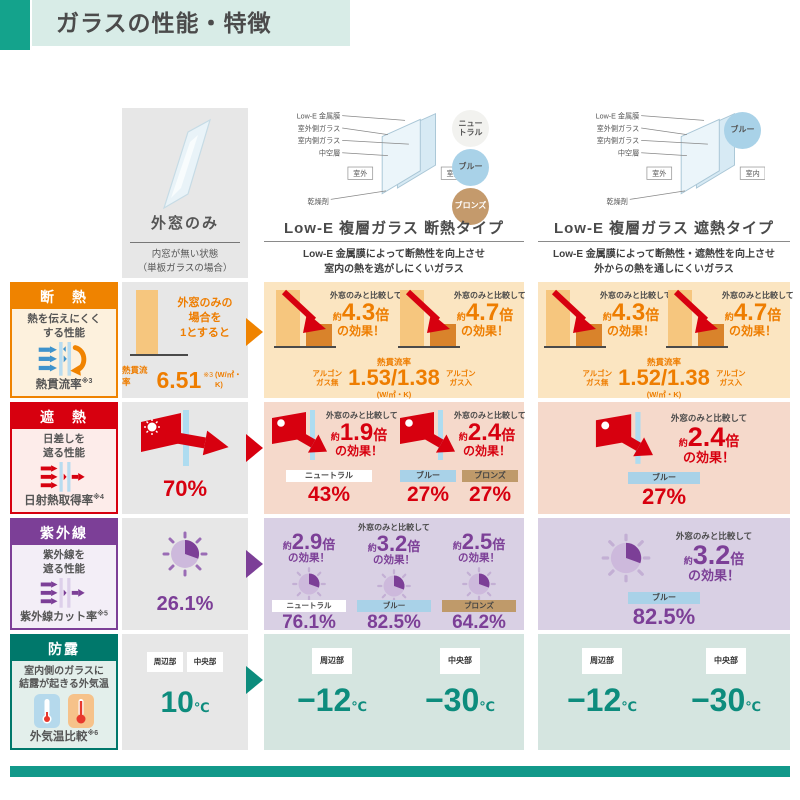 This screenshot has height=800, width=800. What do you see at coordinates (628, 312) in the screenshot?
I see `times-value: 4.3` at bounding box center [628, 312].